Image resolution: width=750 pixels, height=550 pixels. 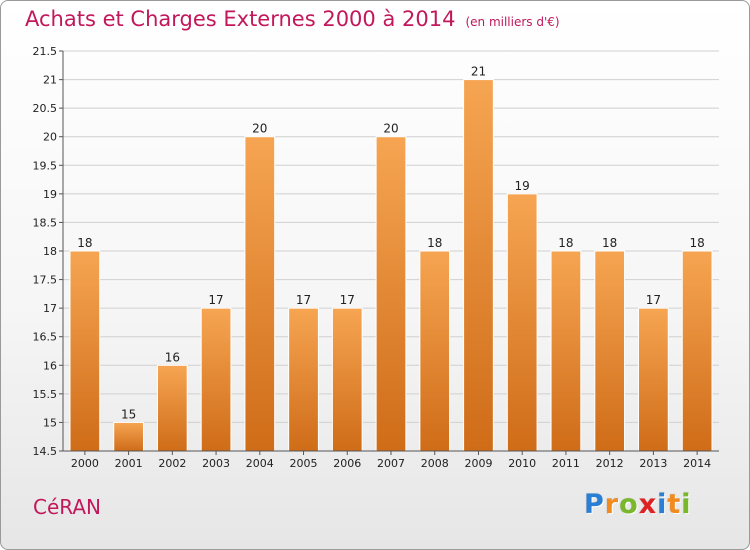 What do you see at coordinates (610, 351) in the screenshot?
I see `bar-2012` at bounding box center [610, 351].